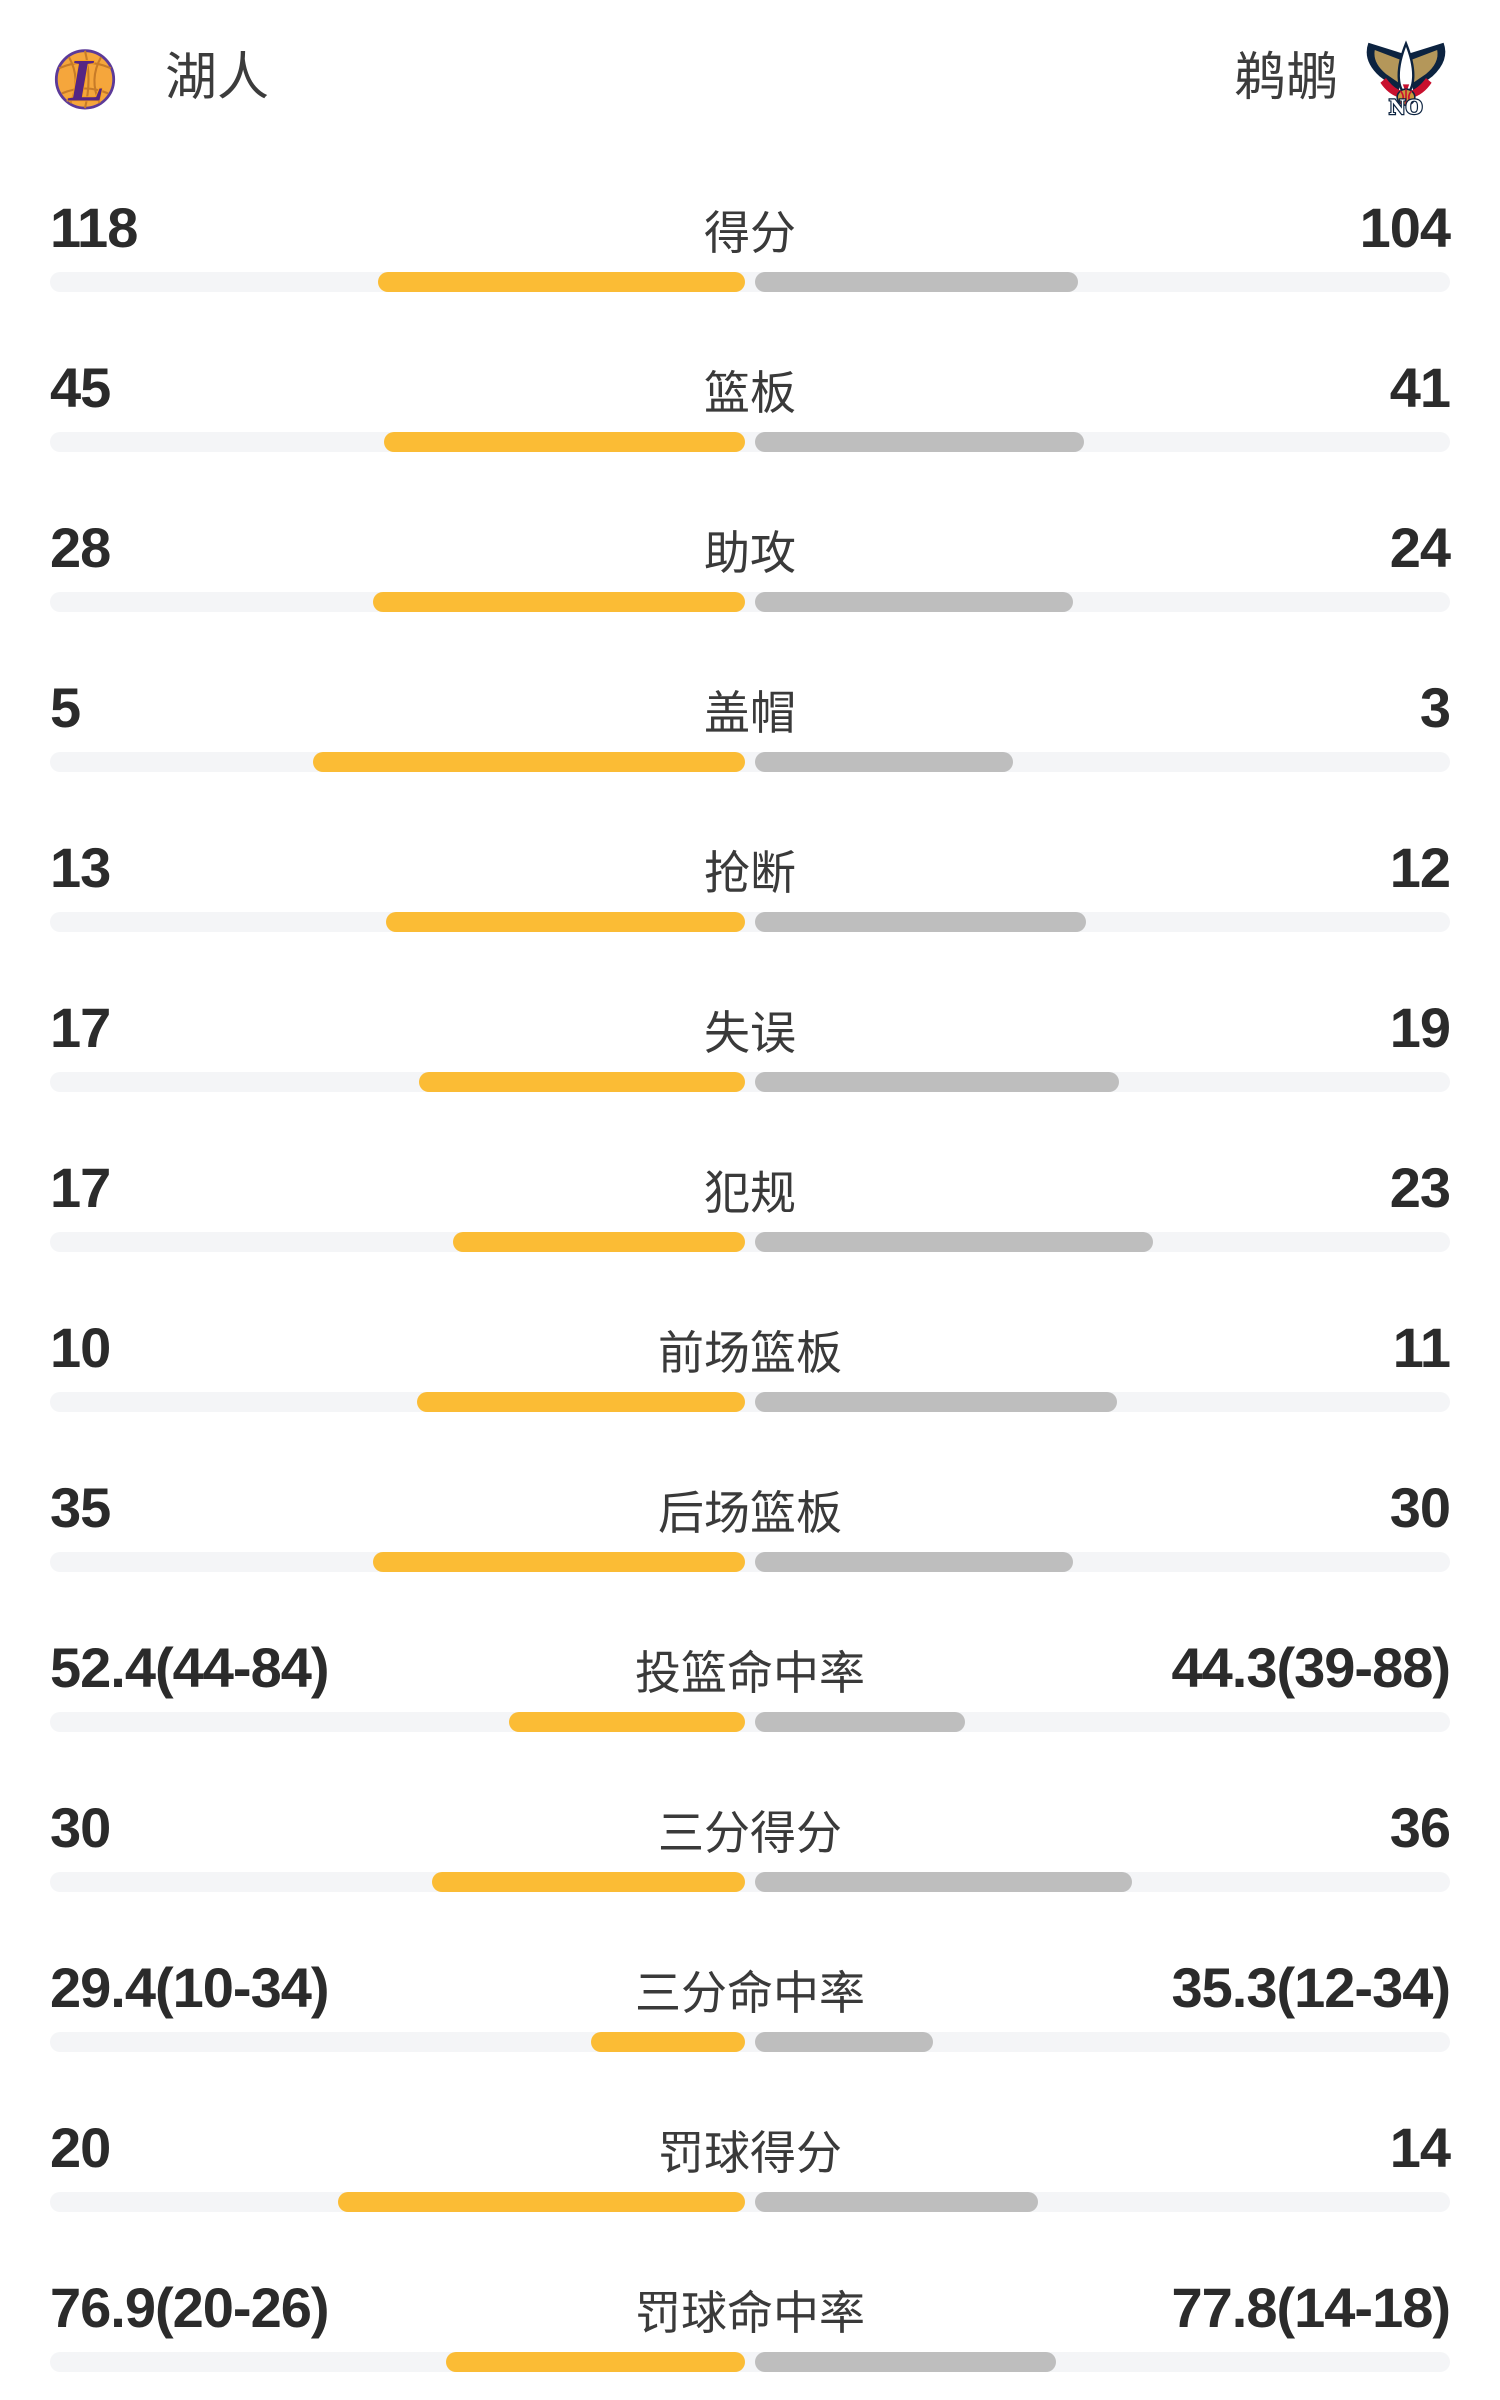 The image size is (1500, 2400). I want to click on away-team: 鹈鹕 NO, so click(1341, 78).